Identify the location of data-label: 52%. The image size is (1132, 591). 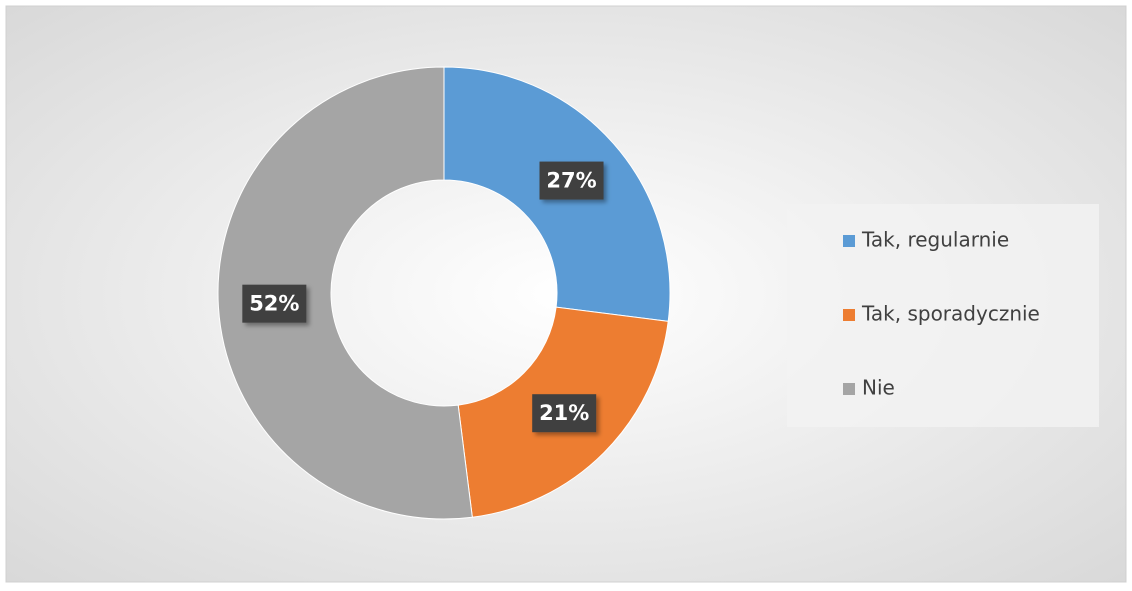
(274, 304).